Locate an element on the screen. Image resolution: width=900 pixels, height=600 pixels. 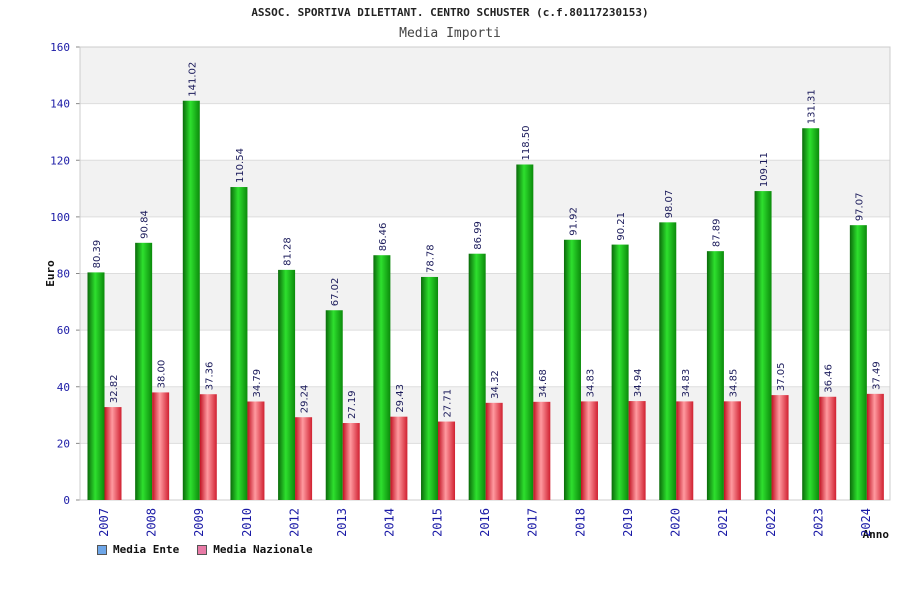
legend: Media Ente Media Nazionale is located at coordinates (205, 549).